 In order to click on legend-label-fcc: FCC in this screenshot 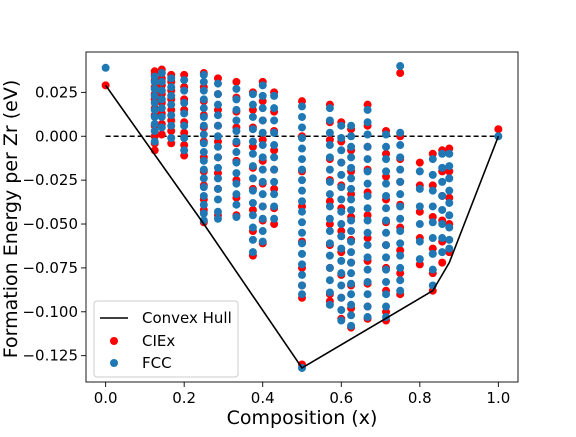, I will do `click(157, 363)`.